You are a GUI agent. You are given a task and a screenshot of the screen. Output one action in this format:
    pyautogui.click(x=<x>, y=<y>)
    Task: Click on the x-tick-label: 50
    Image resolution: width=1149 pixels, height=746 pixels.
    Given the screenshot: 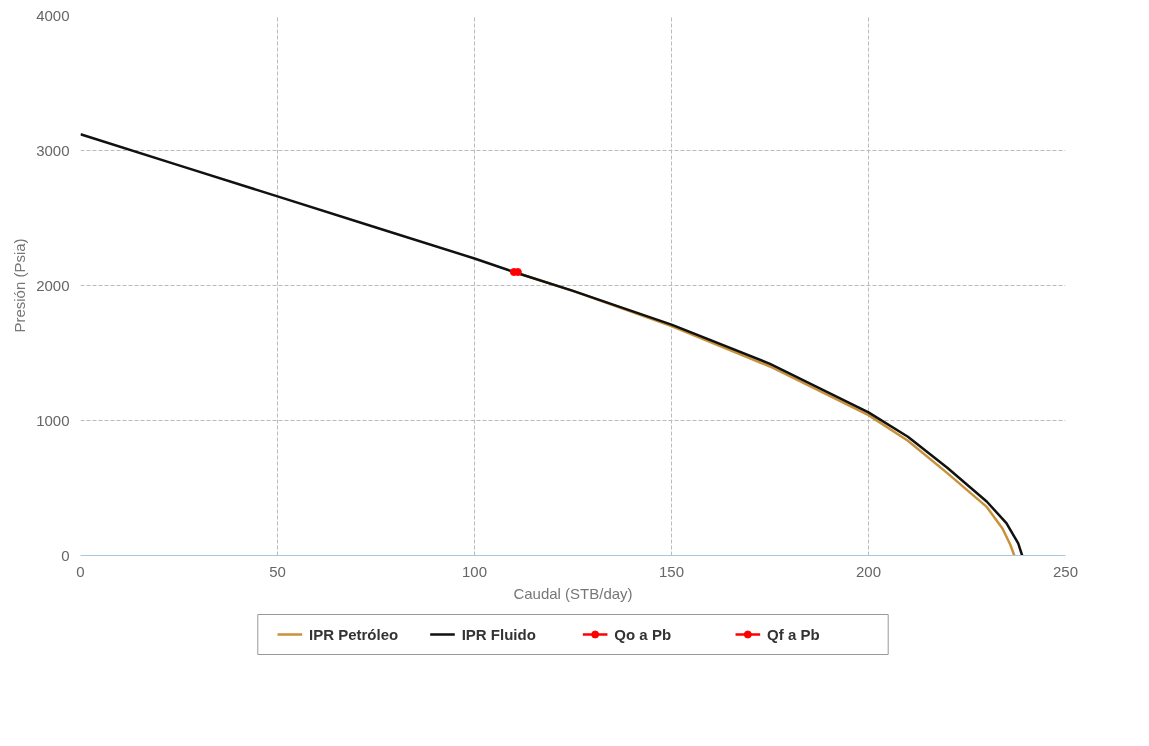 What is the action you would take?
    pyautogui.click(x=277, y=571)
    